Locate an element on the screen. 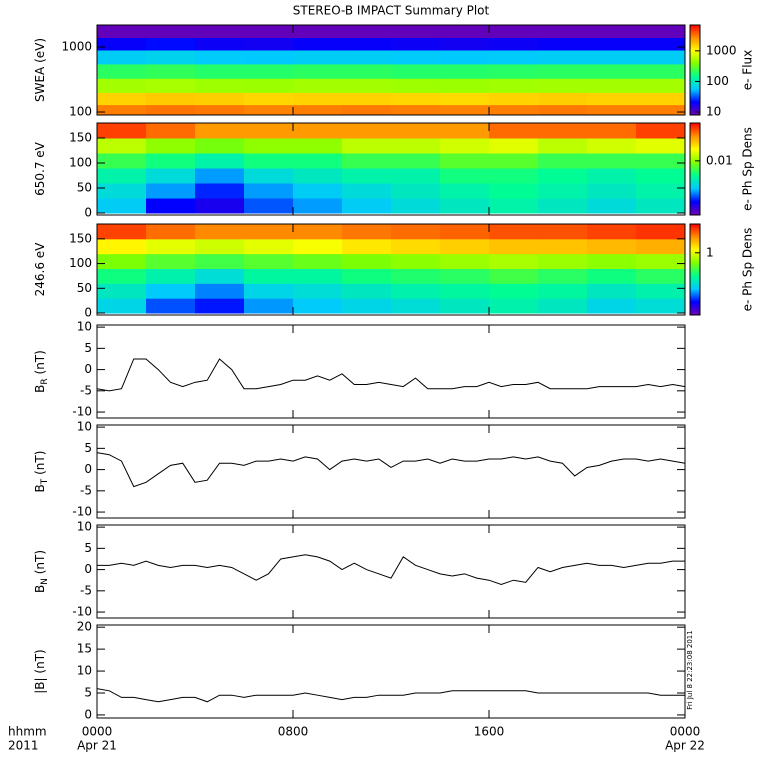 The height and width of the screenshot is (780, 780). x-tick-label: 0800 is located at coordinates (293, 732).